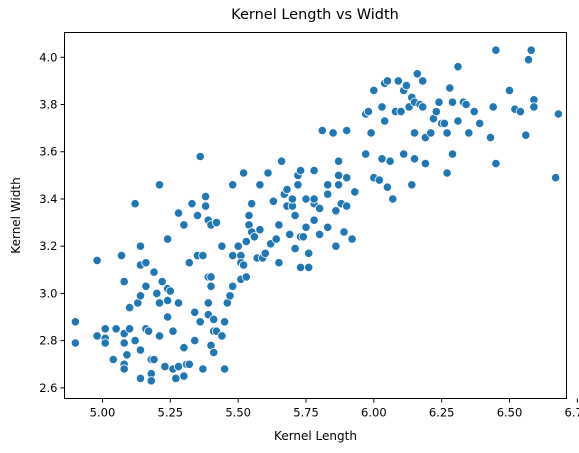  Describe the element at coordinates (48, 105) in the screenshot. I see `y-tick-label: 3.8` at that location.